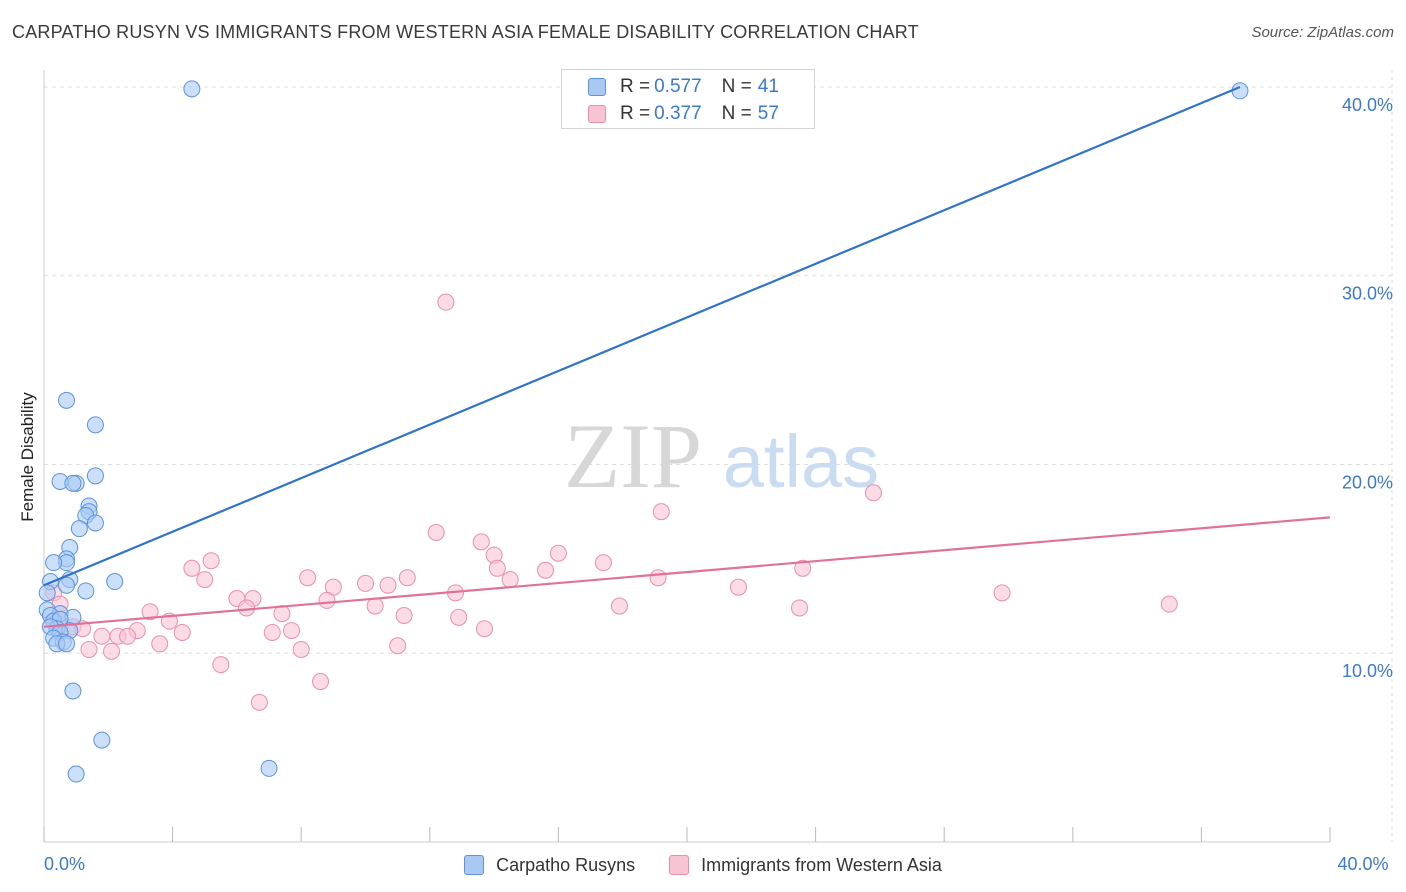 This screenshot has height=892, width=1406. Describe the element at coordinates (1367, 294) in the screenshot. I see `y-tick-label: 30.0%` at that location.